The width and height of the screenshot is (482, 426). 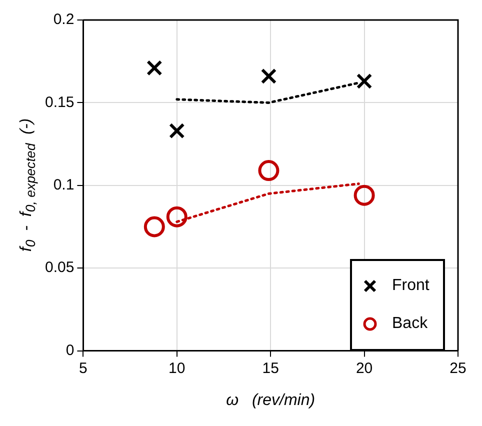 What do you see at coordinates (63, 185) in the screenshot?
I see `y-tick-label: 0.1` at bounding box center [63, 185].